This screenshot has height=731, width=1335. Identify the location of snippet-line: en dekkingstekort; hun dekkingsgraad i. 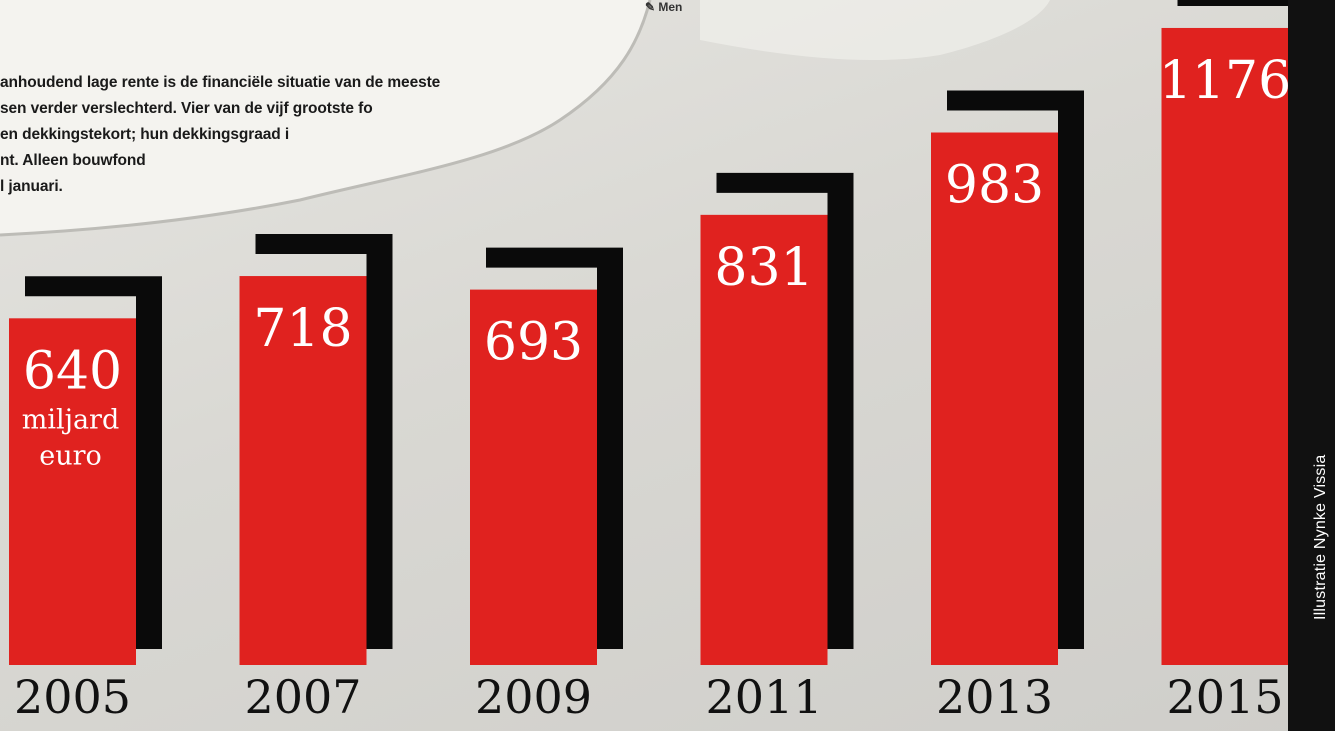
(145, 134).